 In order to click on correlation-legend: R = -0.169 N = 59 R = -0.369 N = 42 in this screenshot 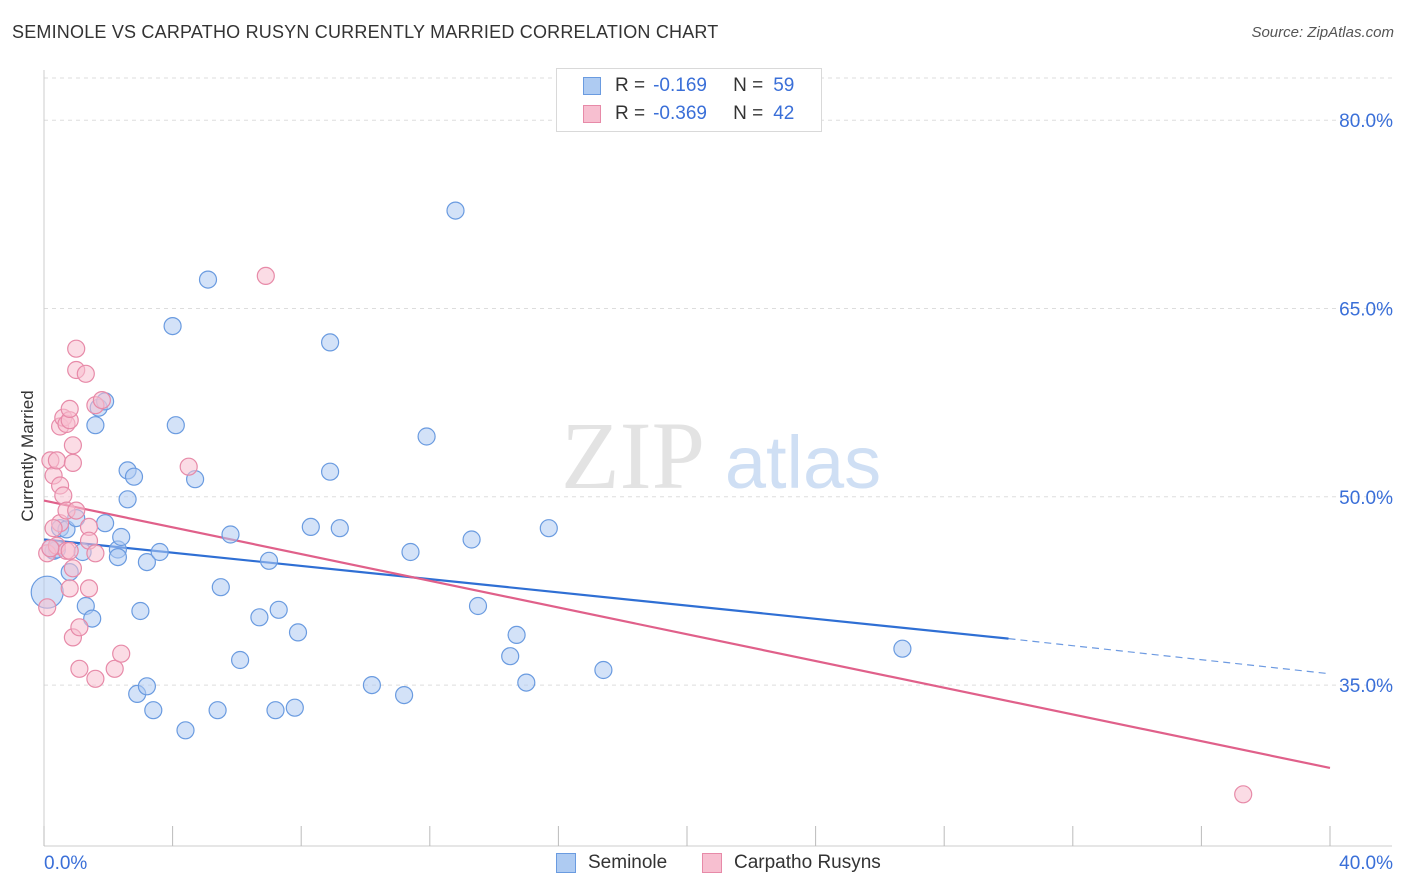, I will do `click(689, 100)`.